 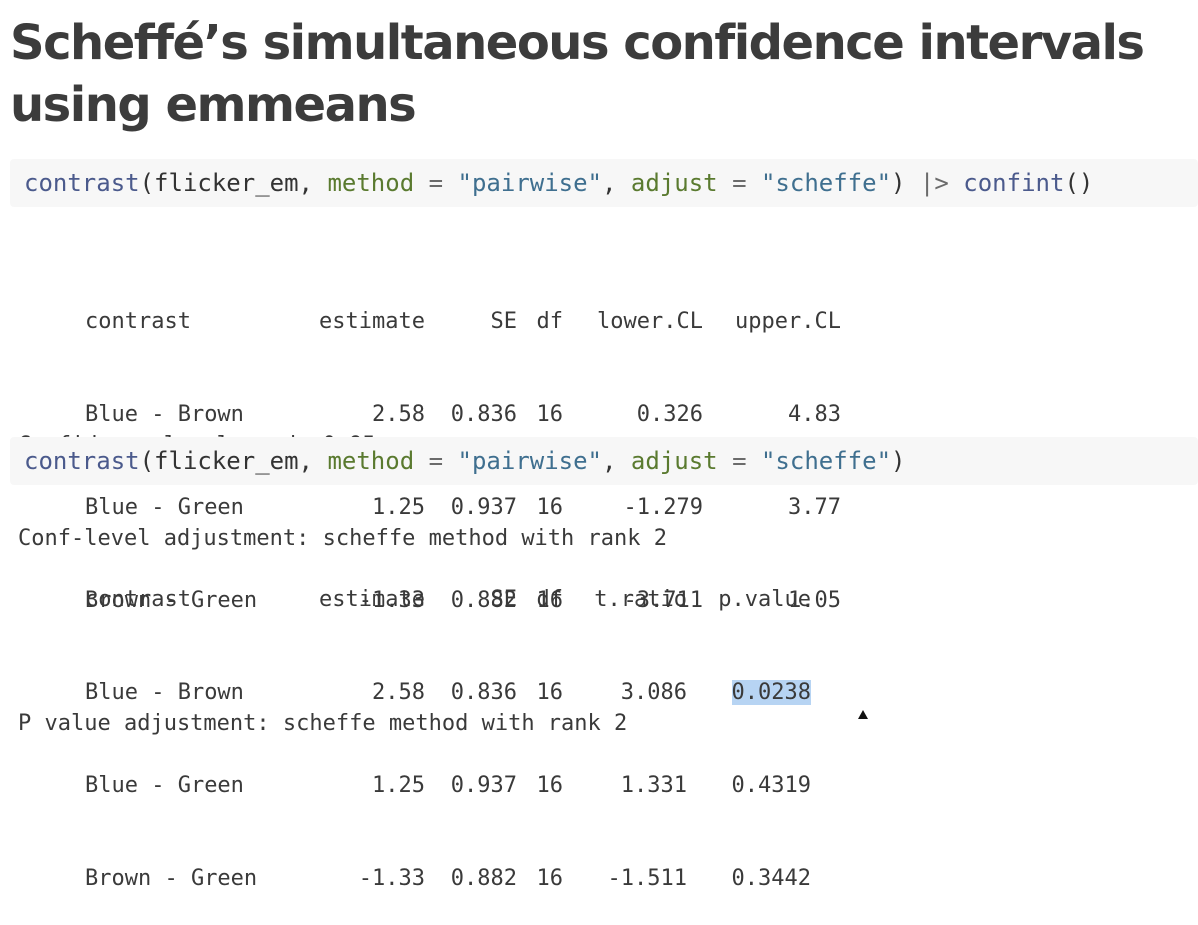 I want to click on code-pipe-operator: |>, so click(x=934, y=183).